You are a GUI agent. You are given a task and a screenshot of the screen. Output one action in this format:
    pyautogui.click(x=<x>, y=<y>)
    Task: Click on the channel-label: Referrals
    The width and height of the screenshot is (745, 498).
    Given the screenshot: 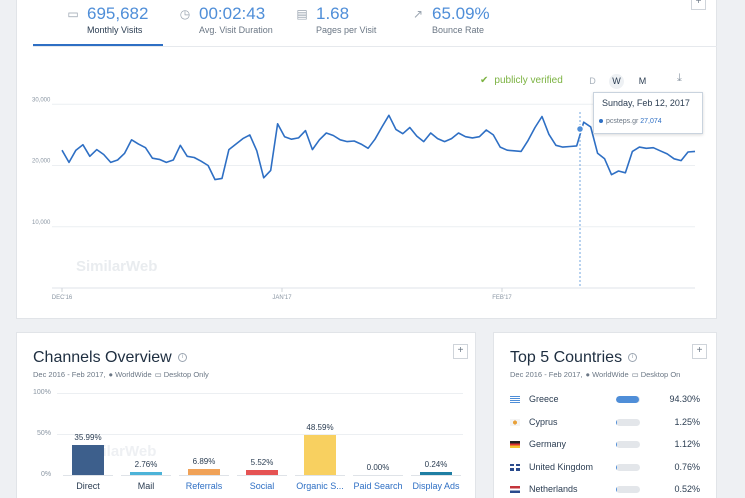 What is the action you would take?
    pyautogui.click(x=204, y=486)
    